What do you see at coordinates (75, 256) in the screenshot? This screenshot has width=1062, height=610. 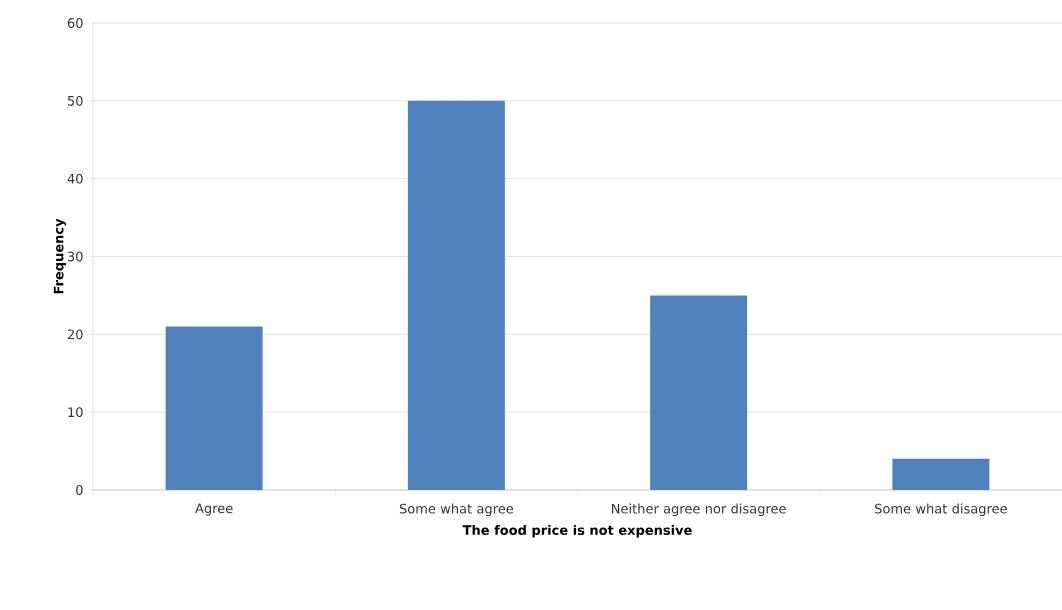 I see `y-tick-label: 30` at bounding box center [75, 256].